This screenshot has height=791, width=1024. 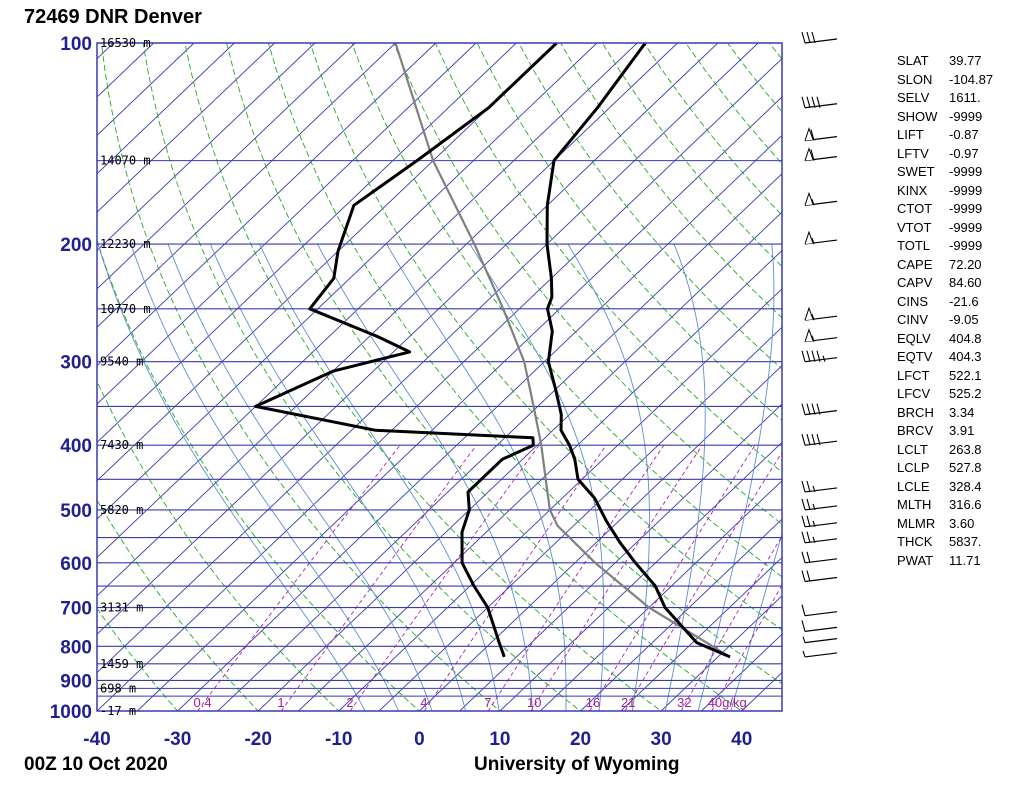 I want to click on index-row: SWET -9999, so click(x=945, y=172).